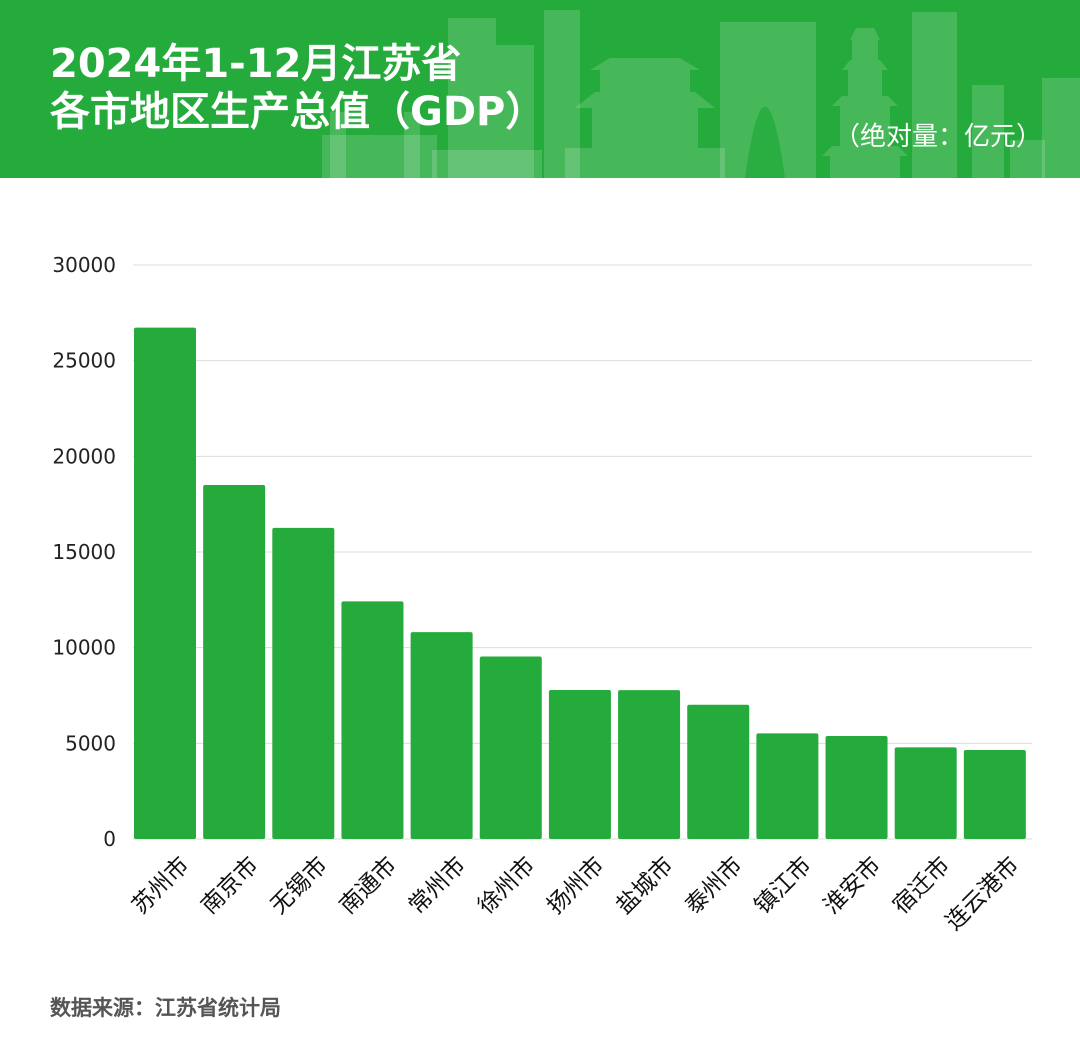 Image resolution: width=1080 pixels, height=1064 pixels. I want to click on x-category-label: 泰州市, so click(714, 885).